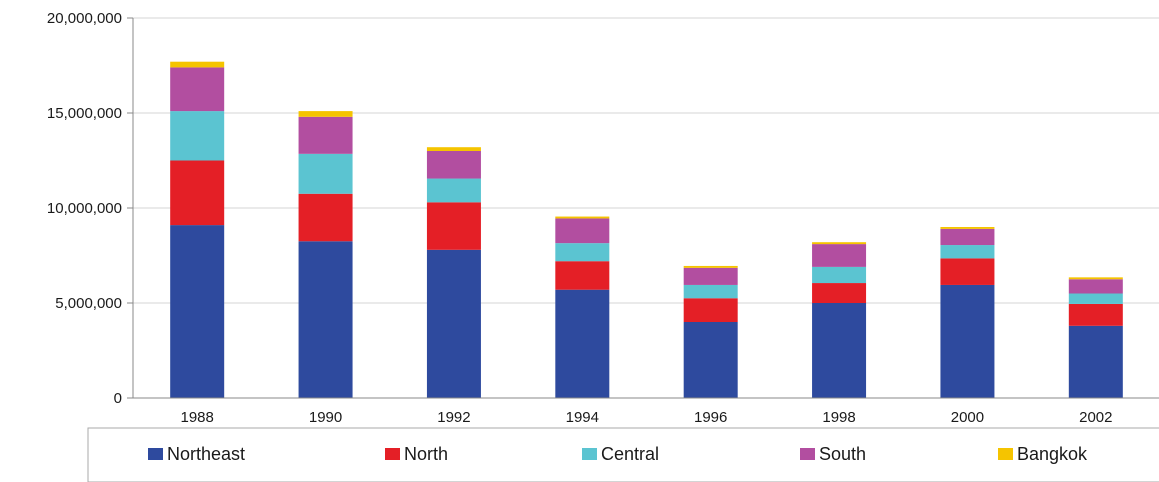  What do you see at coordinates (710, 310) in the screenshot?
I see `bar-segment-north-1996` at bounding box center [710, 310].